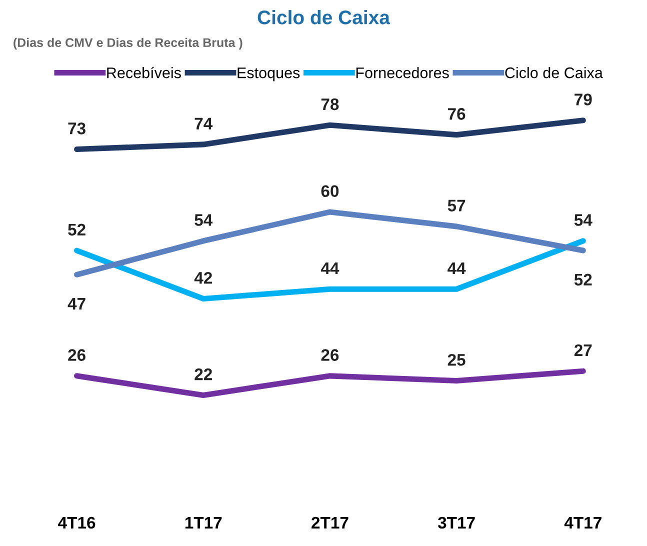 The image size is (647, 546). Describe the element at coordinates (324, 17) in the screenshot. I see `chart-title: Ciclo de Caixa` at that location.